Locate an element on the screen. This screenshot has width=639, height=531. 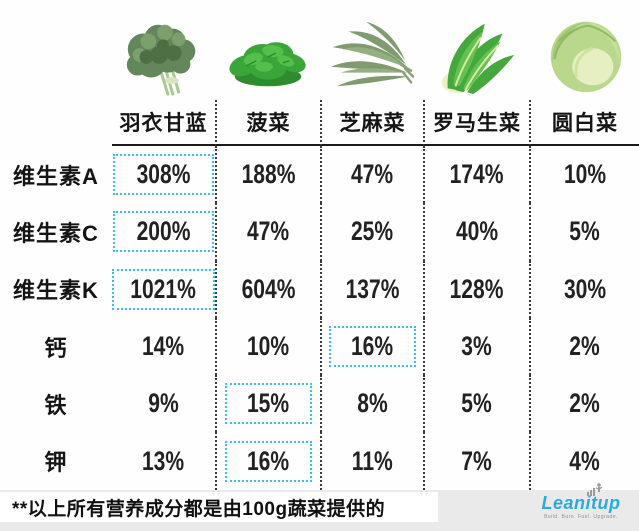
highlight-box: 11% is located at coordinates (372, 461).